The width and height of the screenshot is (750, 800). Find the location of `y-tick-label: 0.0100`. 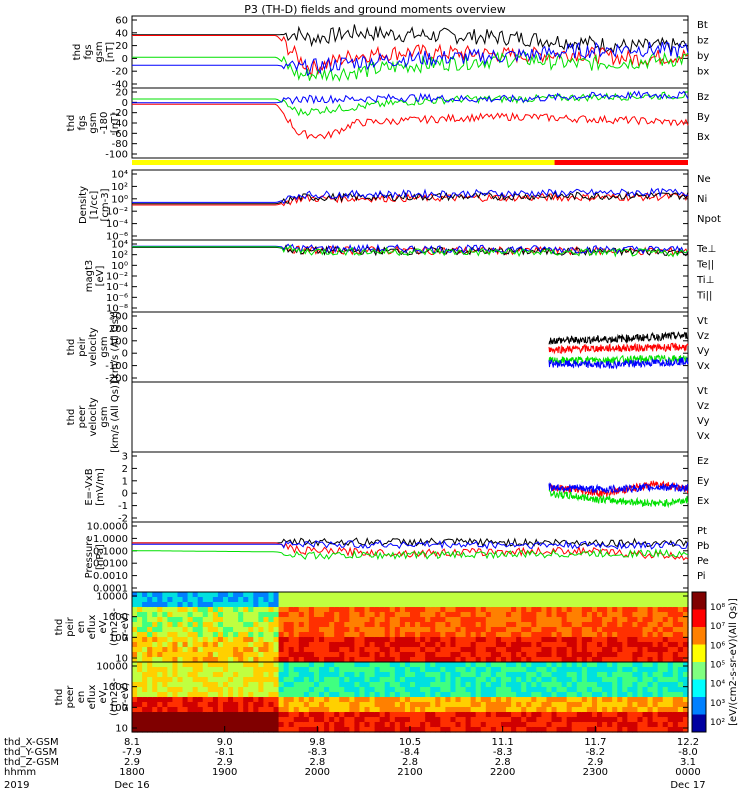

y-tick-label: 0.0100 is located at coordinates (110, 564).